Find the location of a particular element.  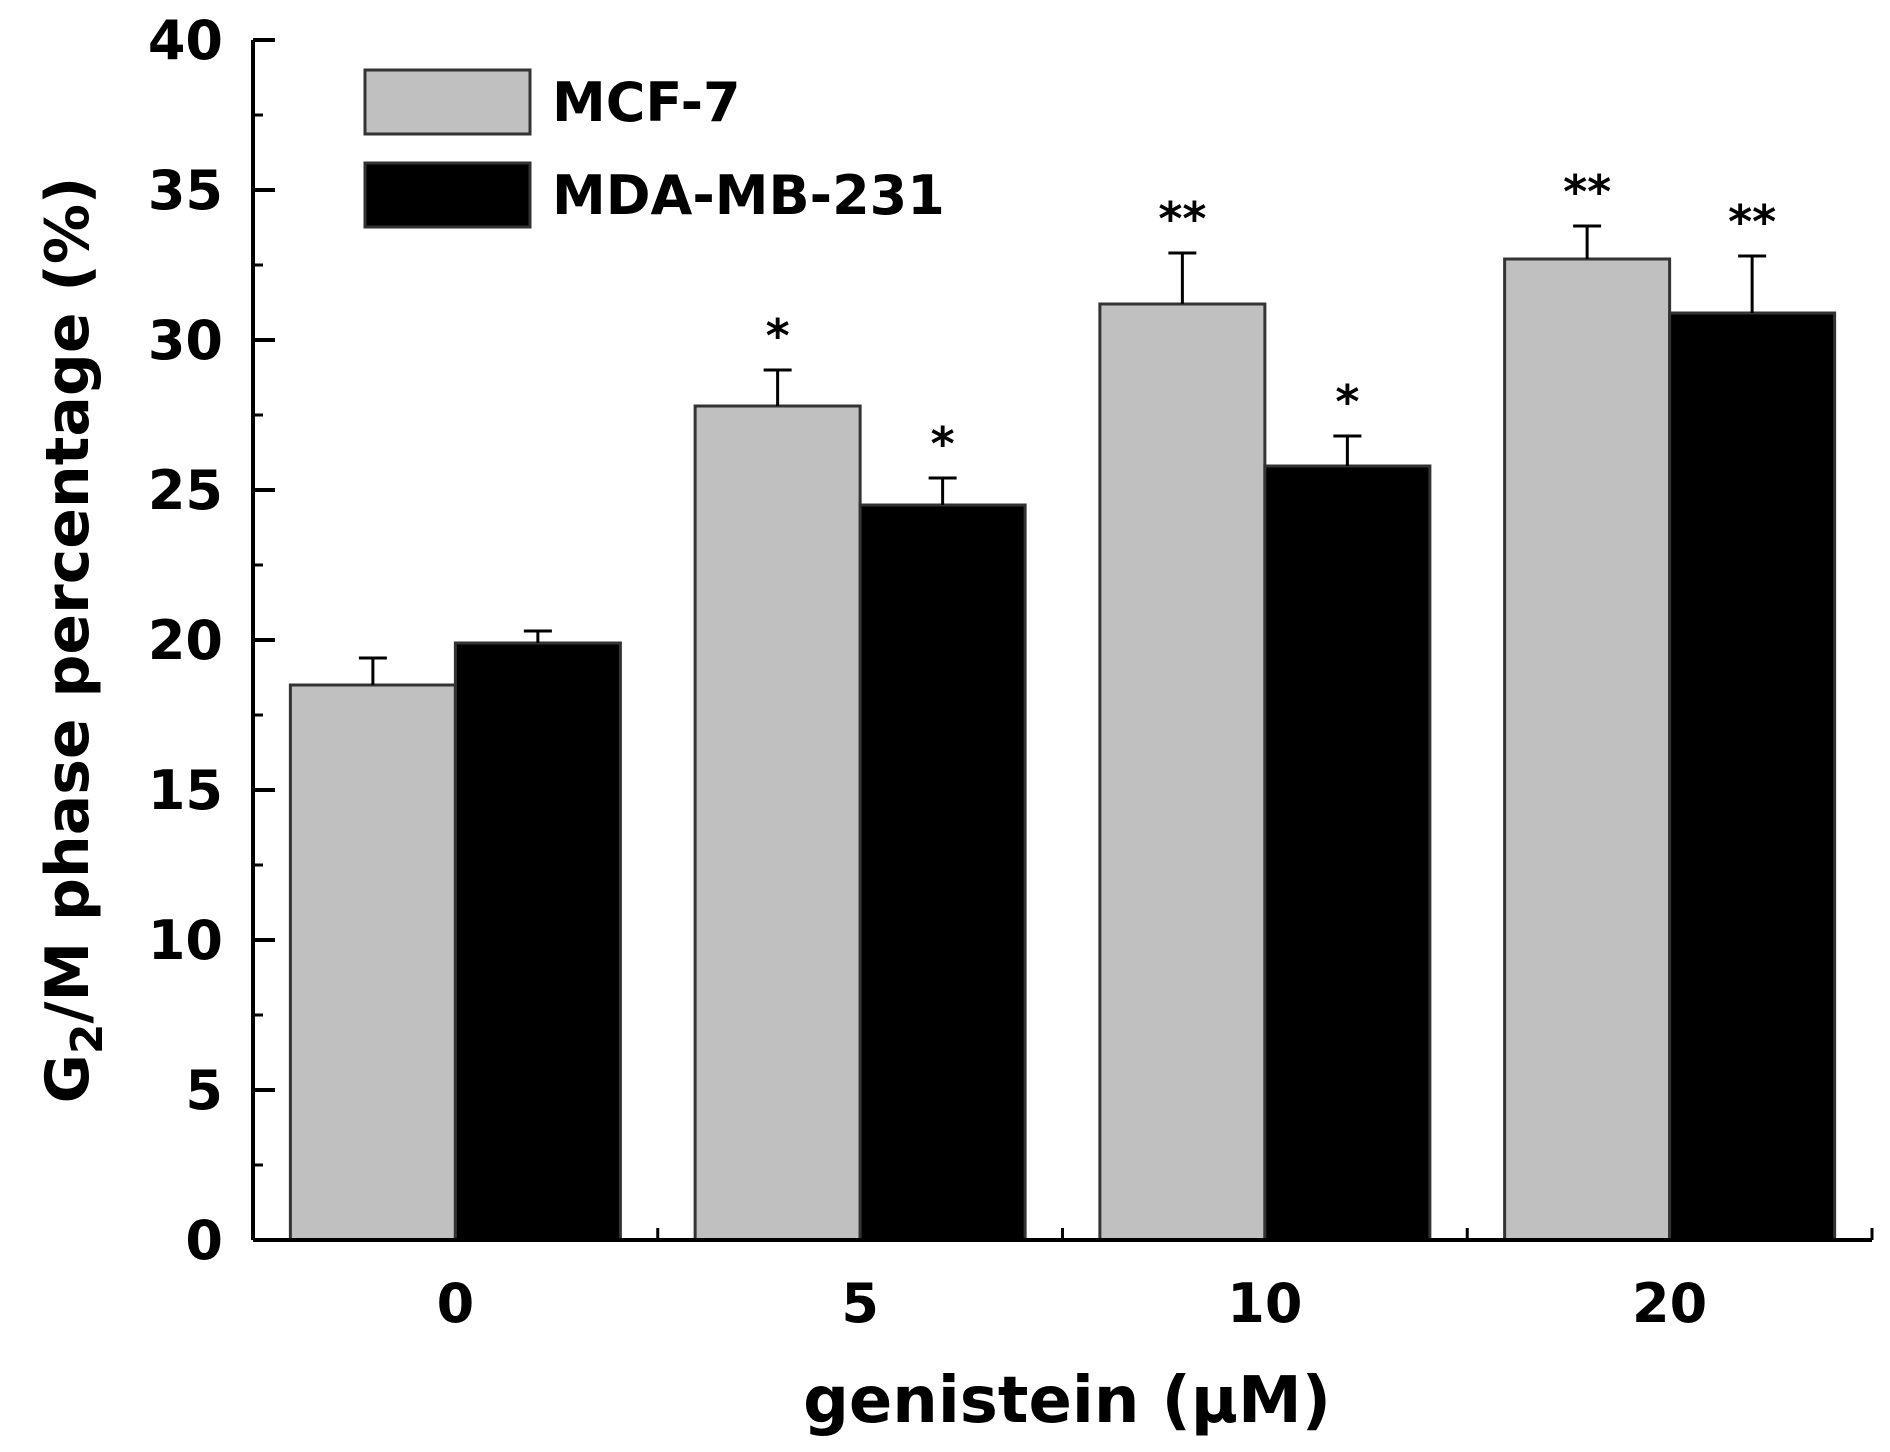

legend: MCF-7 MDA-MB-231 is located at coordinates (654, 148).